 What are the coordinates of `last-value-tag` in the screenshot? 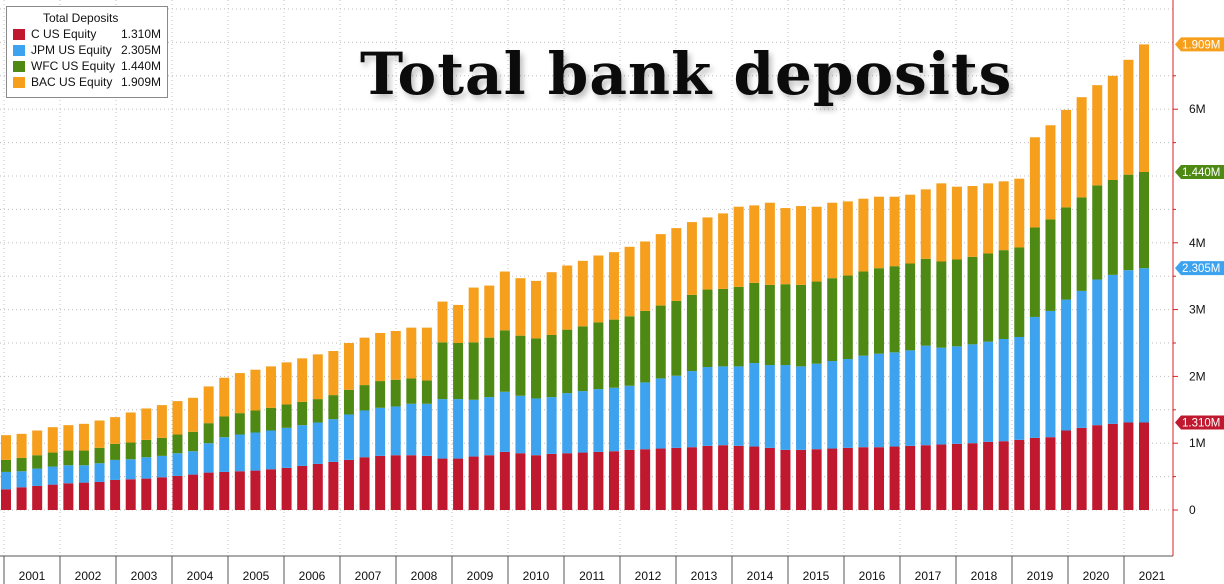 It's located at (1199, 171).